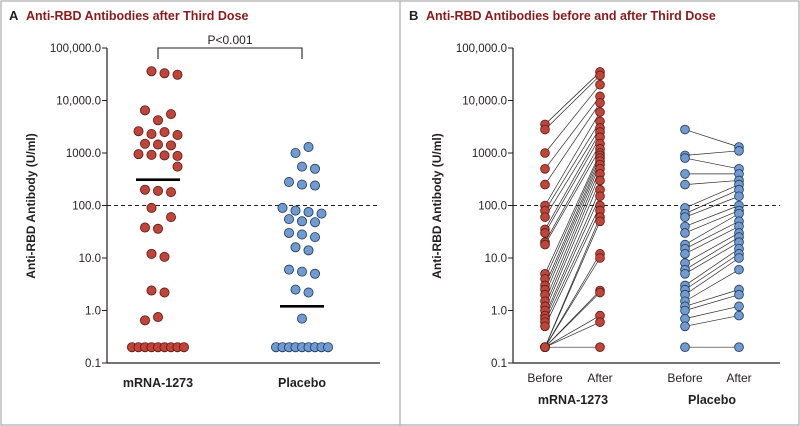 The image size is (800, 426). What do you see at coordinates (437, 206) in the screenshot?
I see `panel-b-ylabel: Anti-RBD Antibody (U/ml)` at bounding box center [437, 206].